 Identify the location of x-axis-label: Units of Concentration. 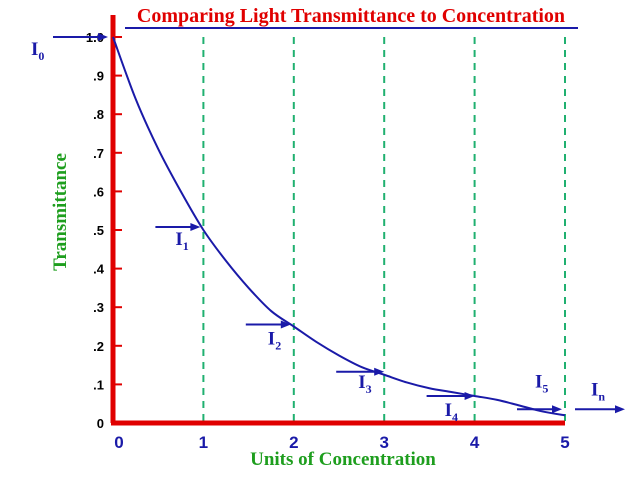
(343, 459).